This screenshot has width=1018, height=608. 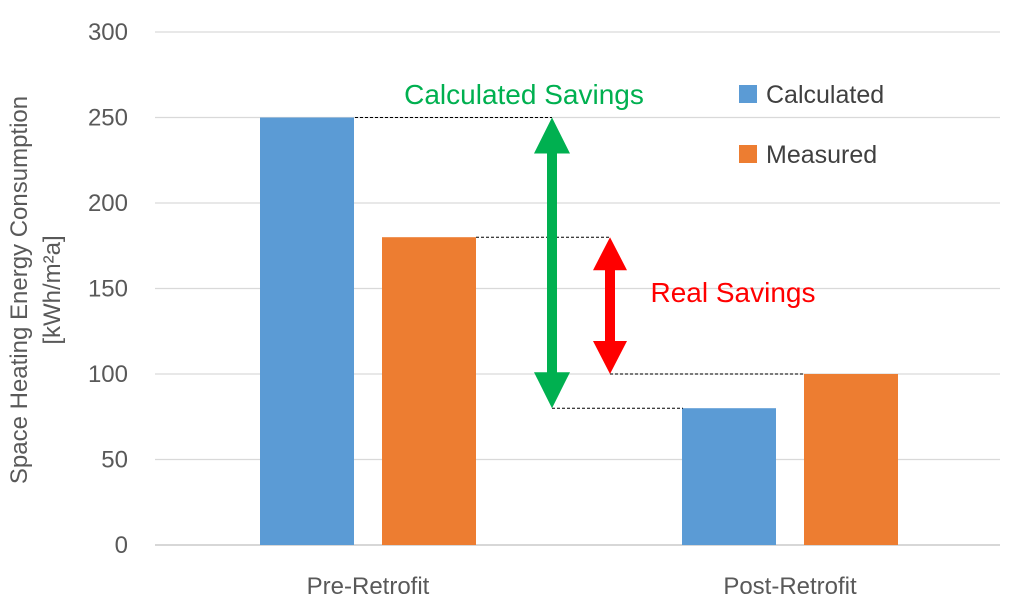 What do you see at coordinates (552, 390) in the screenshot?
I see `calculated-savings-arrow-head-bottom` at bounding box center [552, 390].